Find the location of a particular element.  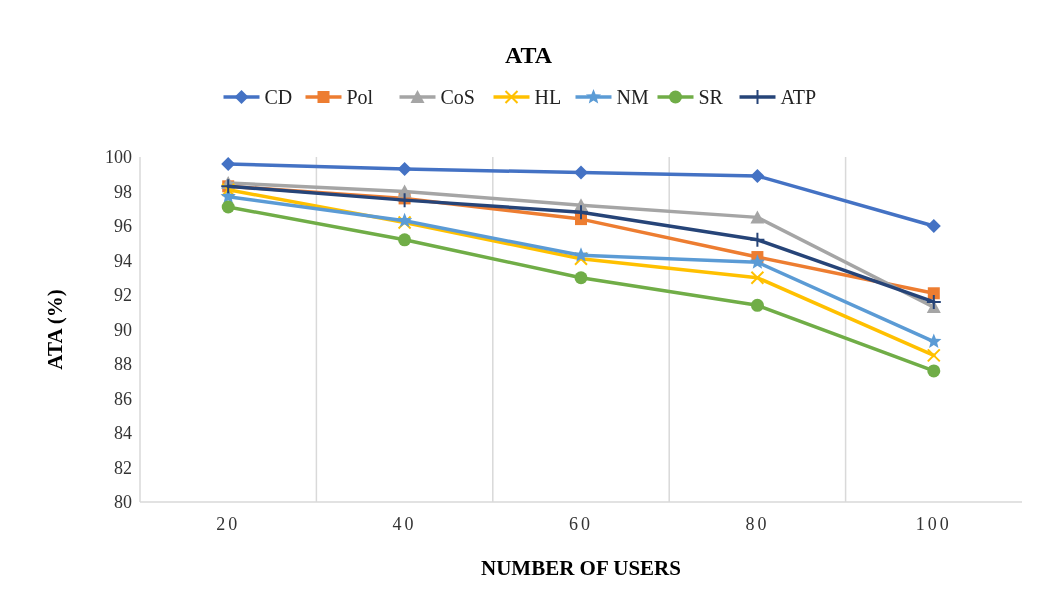

y-axis-title: ATA (%) is located at coordinates (55, 329).